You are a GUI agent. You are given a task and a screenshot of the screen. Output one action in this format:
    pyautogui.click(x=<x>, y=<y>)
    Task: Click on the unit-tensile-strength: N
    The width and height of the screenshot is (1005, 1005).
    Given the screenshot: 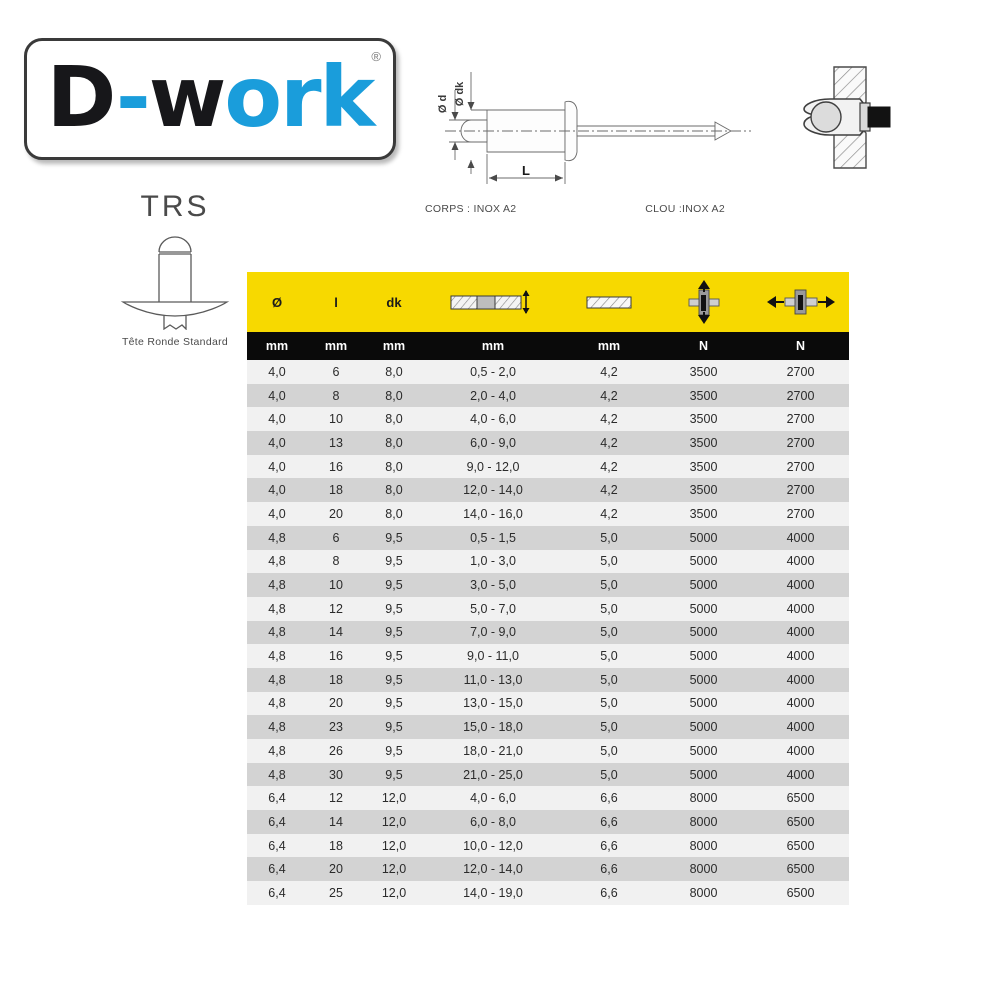 What is the action you would take?
    pyautogui.click(x=703, y=346)
    